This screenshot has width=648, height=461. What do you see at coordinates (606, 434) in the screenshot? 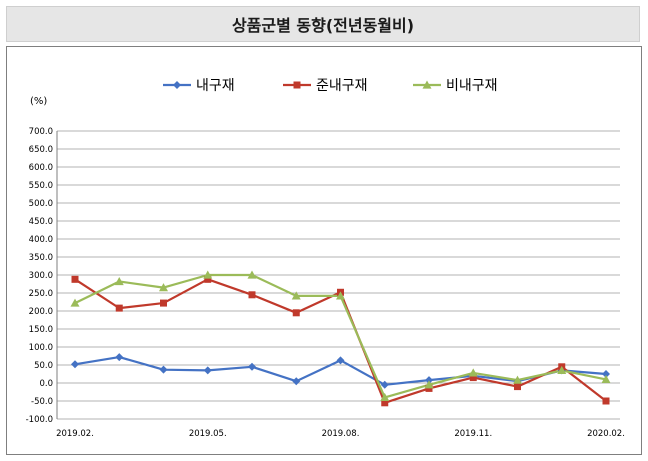
I see `x-tick-label: 2020.02.` at bounding box center [606, 434].